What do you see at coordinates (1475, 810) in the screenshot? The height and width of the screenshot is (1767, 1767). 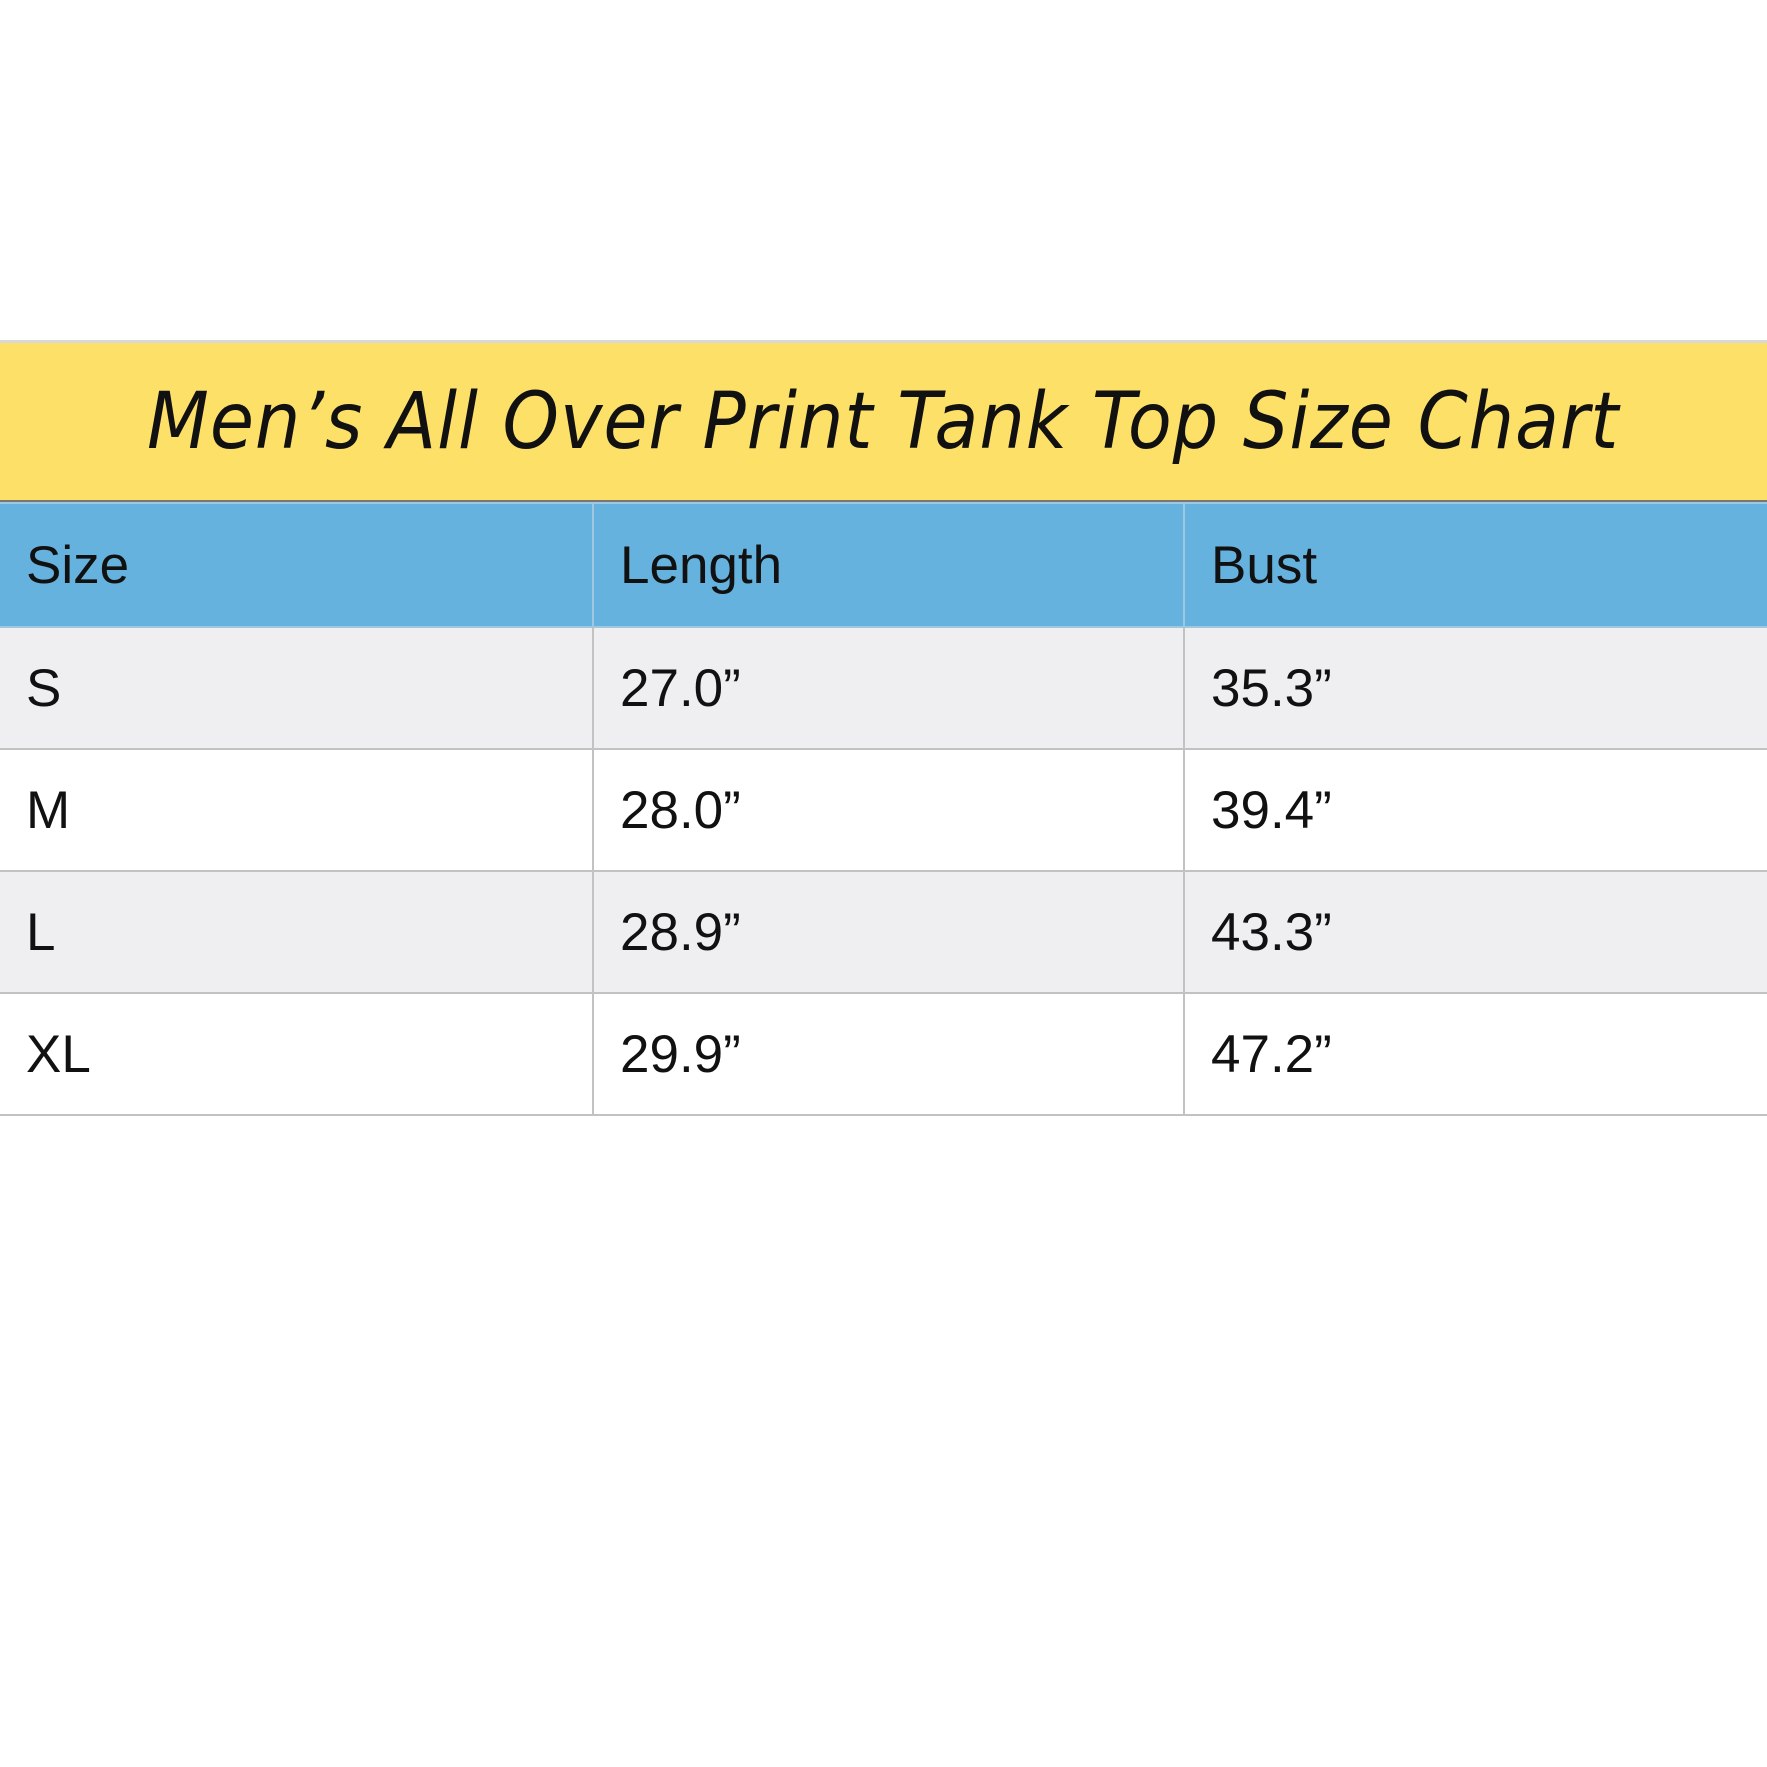 I see `cell-bust: 39.4”` at bounding box center [1475, 810].